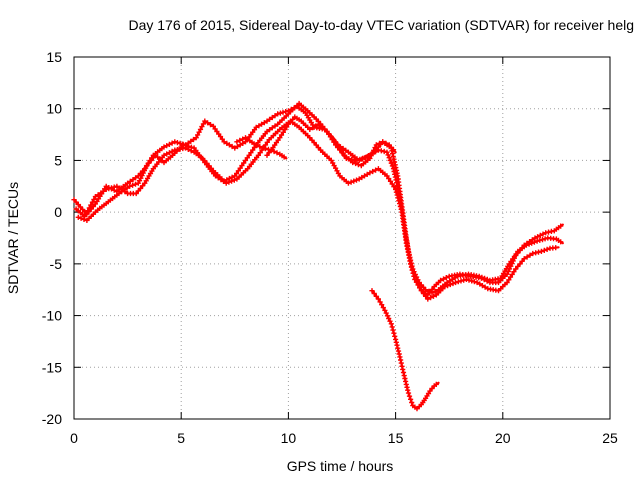  Describe the element at coordinates (58, 212) in the screenshot. I see `y-tick-label: 0` at that location.